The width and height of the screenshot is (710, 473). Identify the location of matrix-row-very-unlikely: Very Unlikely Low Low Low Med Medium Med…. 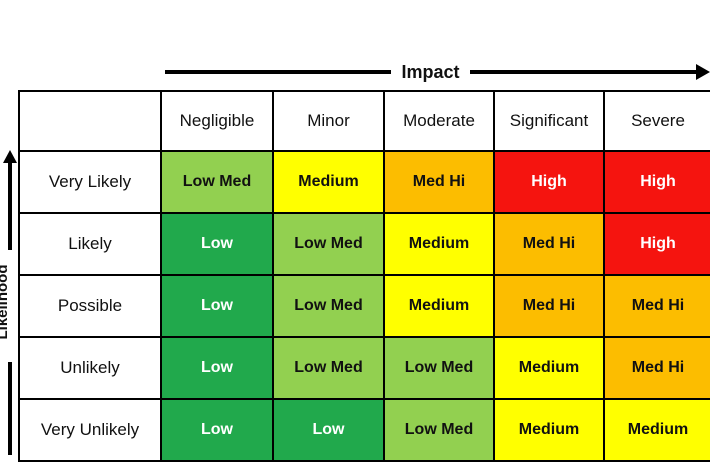
(364, 430).